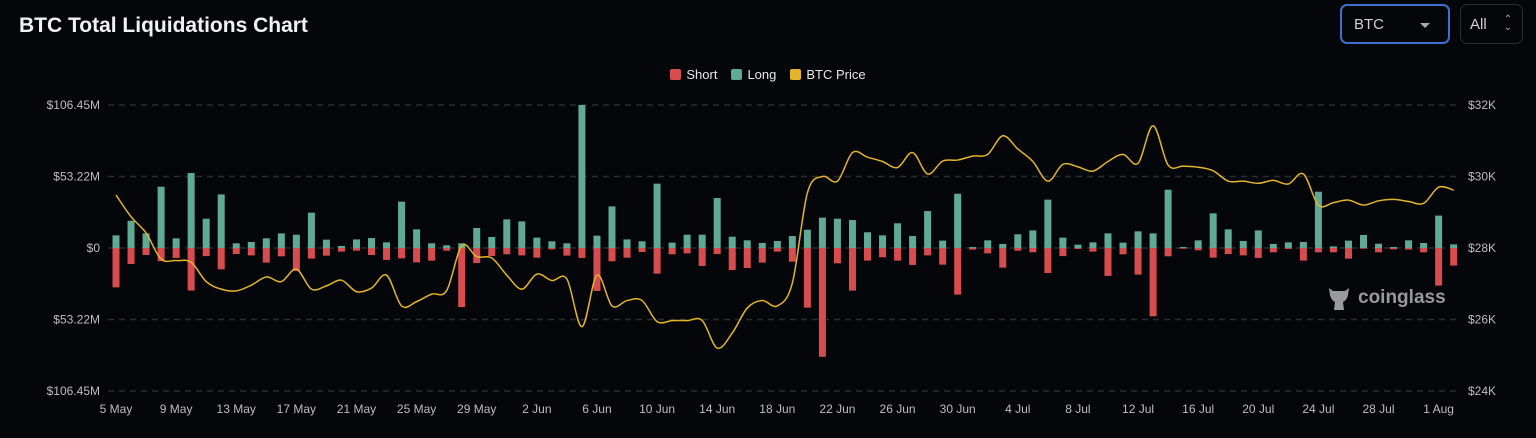 The width and height of the screenshot is (1536, 438). I want to click on x-axis-tick: 29 May, so click(476, 409).